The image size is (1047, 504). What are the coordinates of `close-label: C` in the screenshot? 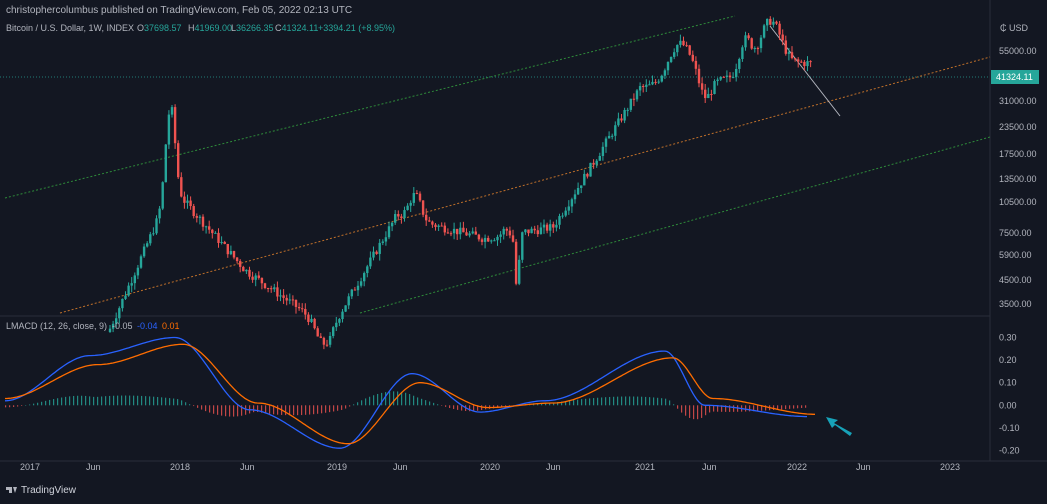 It's located at (278, 28).